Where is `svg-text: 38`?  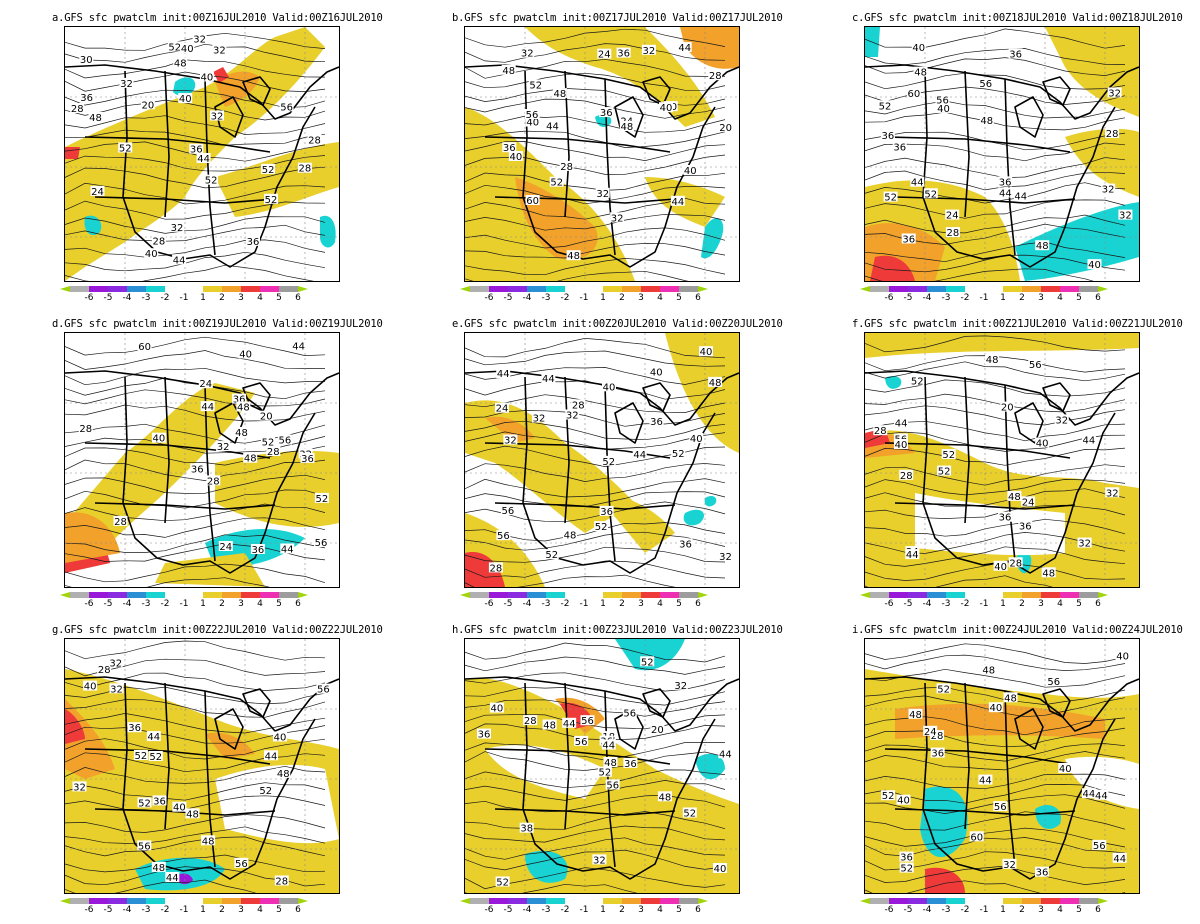 svg-text: 38 is located at coordinates (526, 829).